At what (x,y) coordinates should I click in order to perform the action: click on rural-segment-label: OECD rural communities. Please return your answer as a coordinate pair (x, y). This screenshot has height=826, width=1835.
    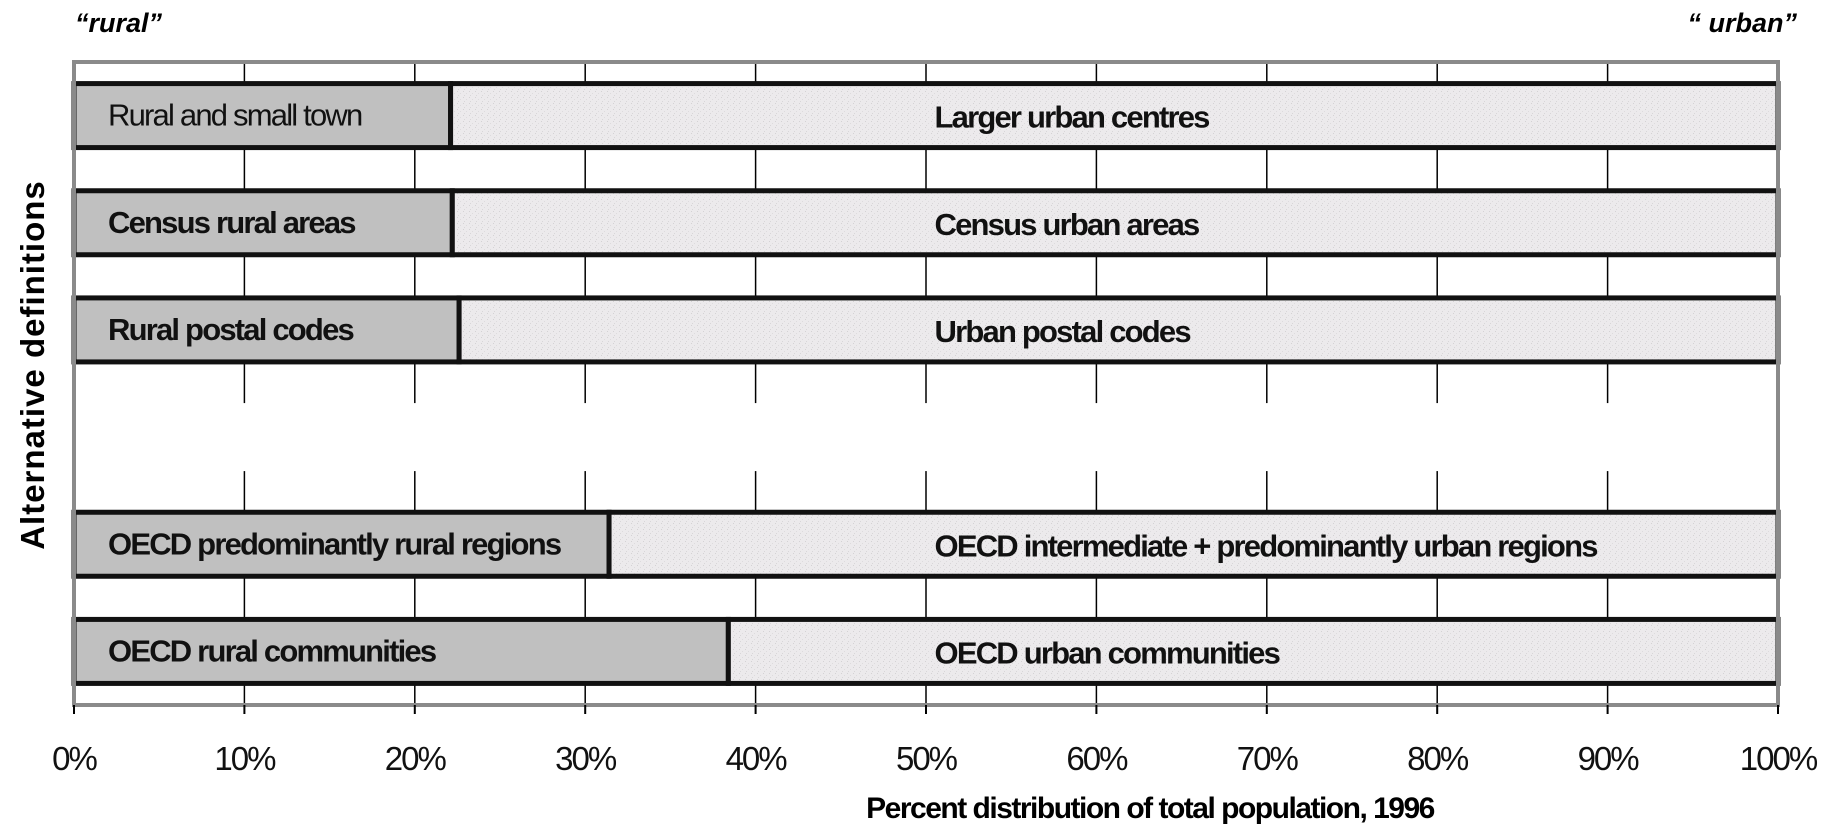
    Looking at the image, I should click on (272, 650).